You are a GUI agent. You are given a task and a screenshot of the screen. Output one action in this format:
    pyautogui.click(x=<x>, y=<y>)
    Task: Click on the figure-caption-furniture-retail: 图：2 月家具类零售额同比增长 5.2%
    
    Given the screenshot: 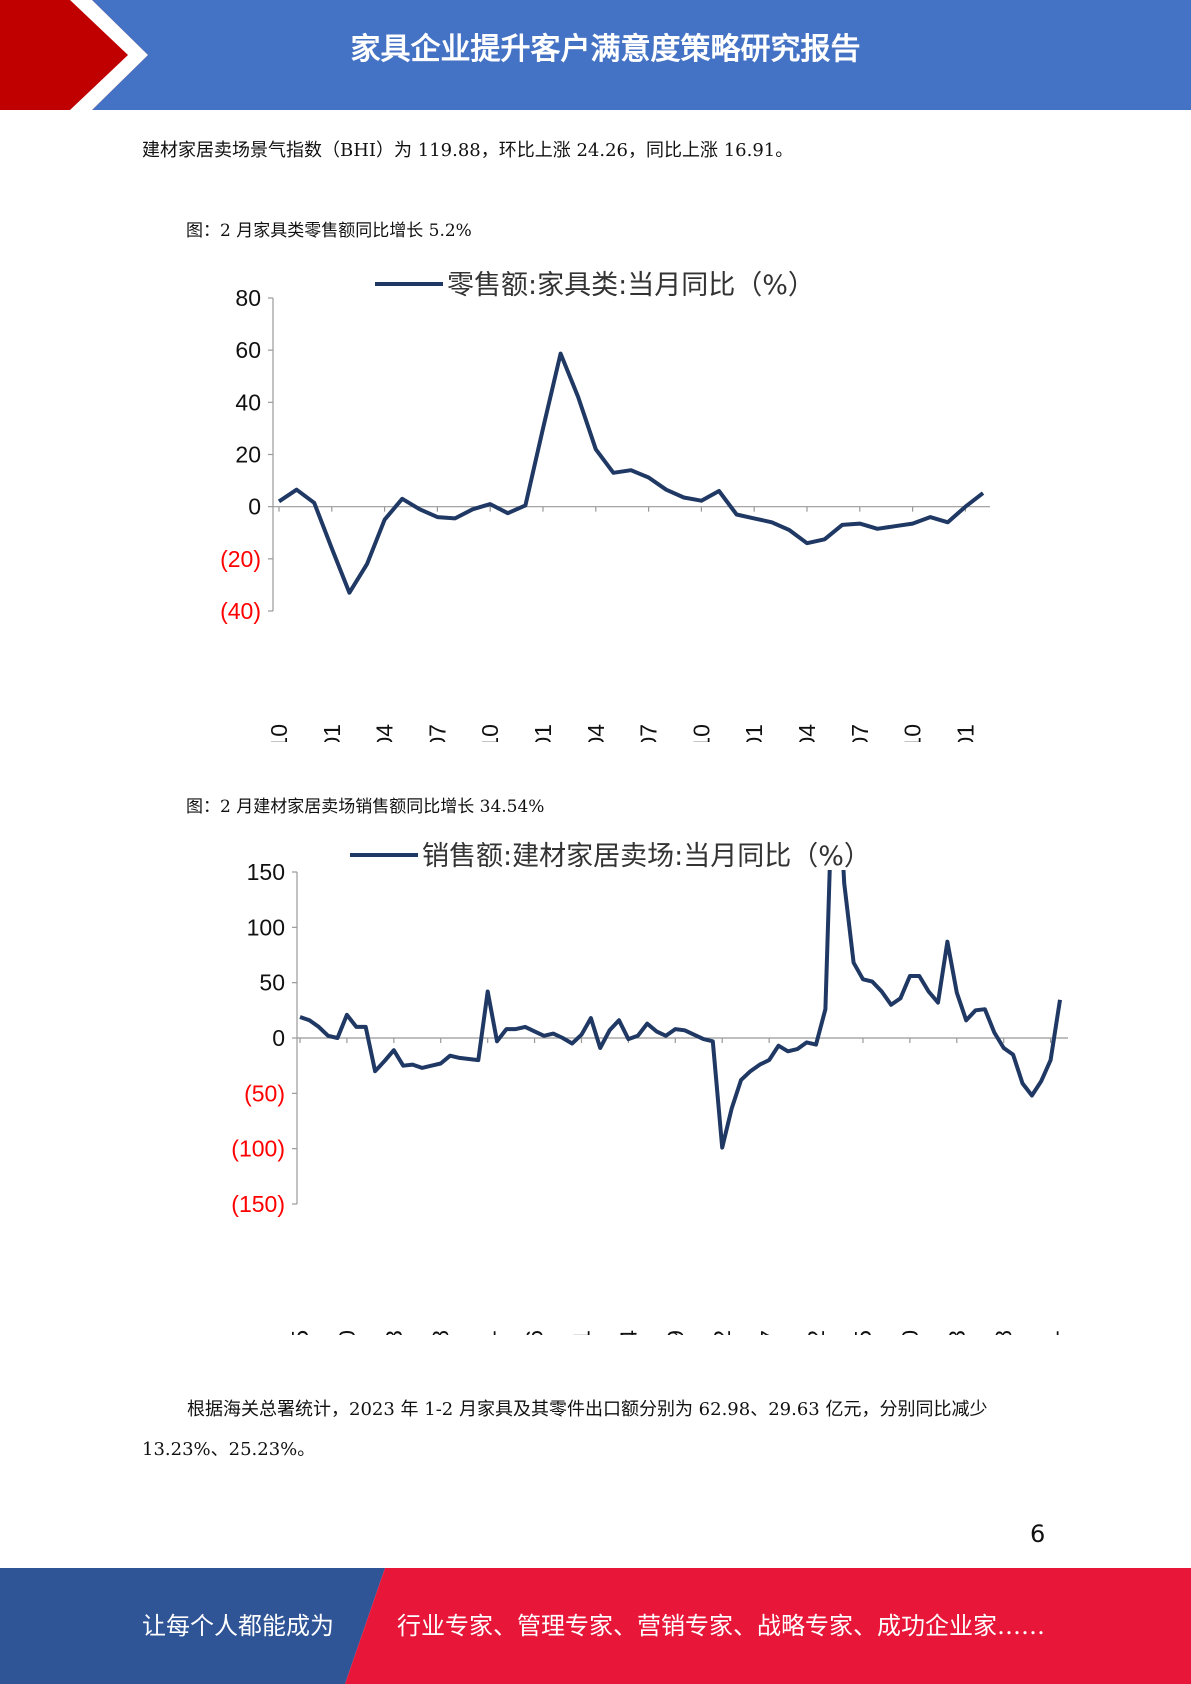 What is the action you would take?
    pyautogui.click(x=329, y=231)
    